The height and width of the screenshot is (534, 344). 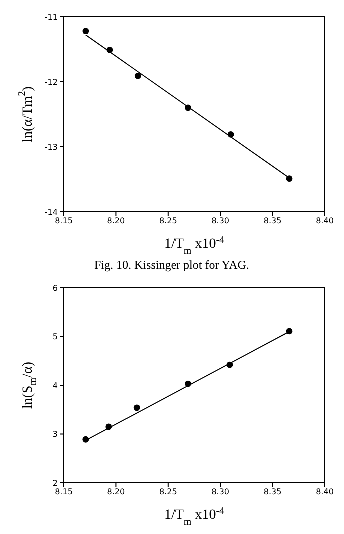 What do you see at coordinates (55, 337) in the screenshot?
I see `y-tick-label: 5` at bounding box center [55, 337].